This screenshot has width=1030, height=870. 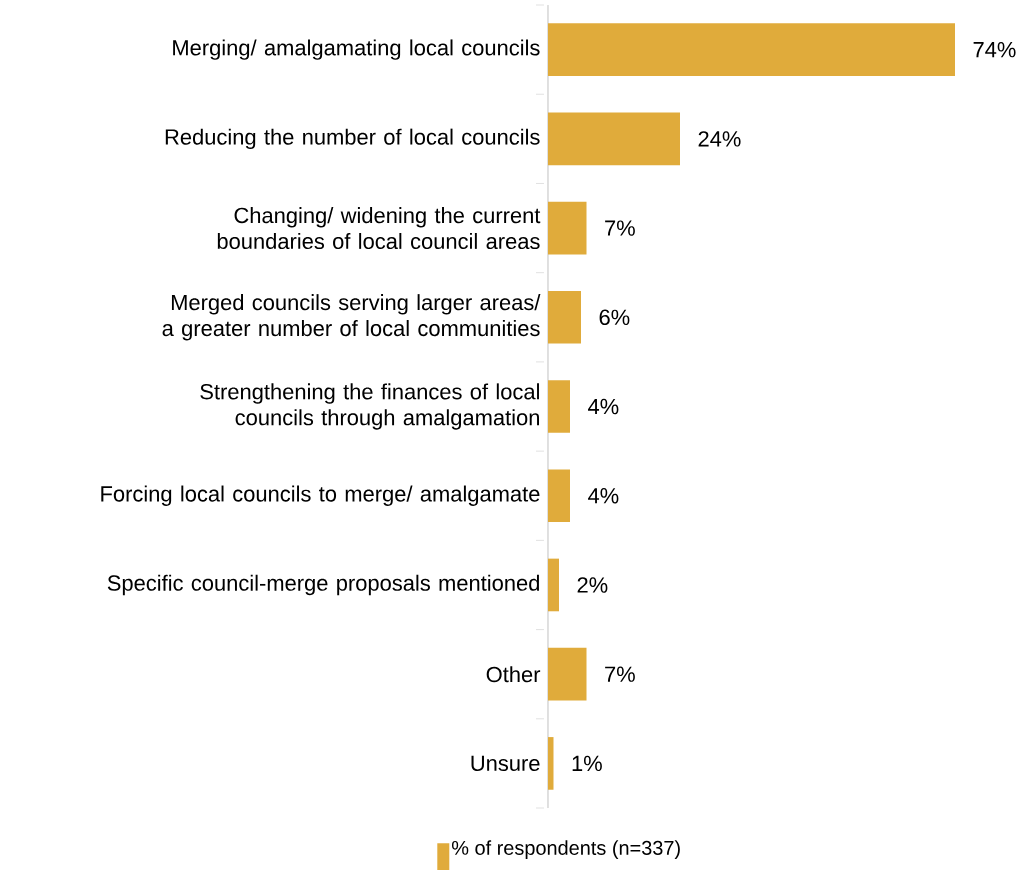 What do you see at coordinates (592, 585) in the screenshot?
I see `data-label: 2%` at bounding box center [592, 585].